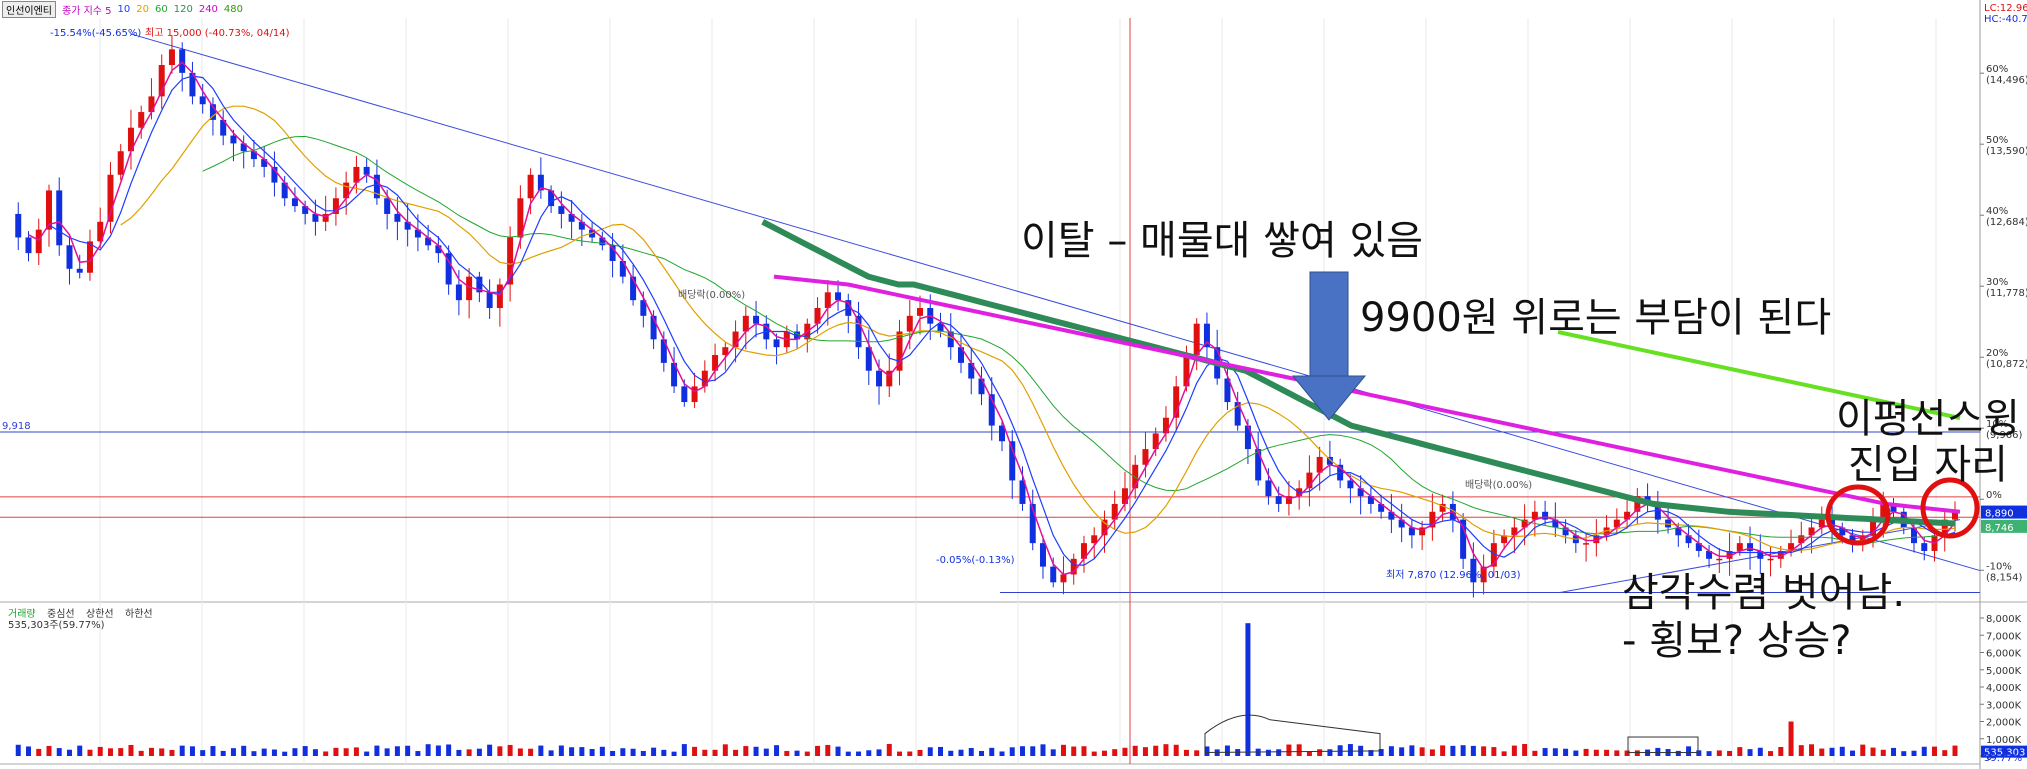 This screenshot has width=2027, height=769. I want to click on chart-header: 인선이엔티 종가 지수 5 10 20 60 120 240 480, so click(122, 9).